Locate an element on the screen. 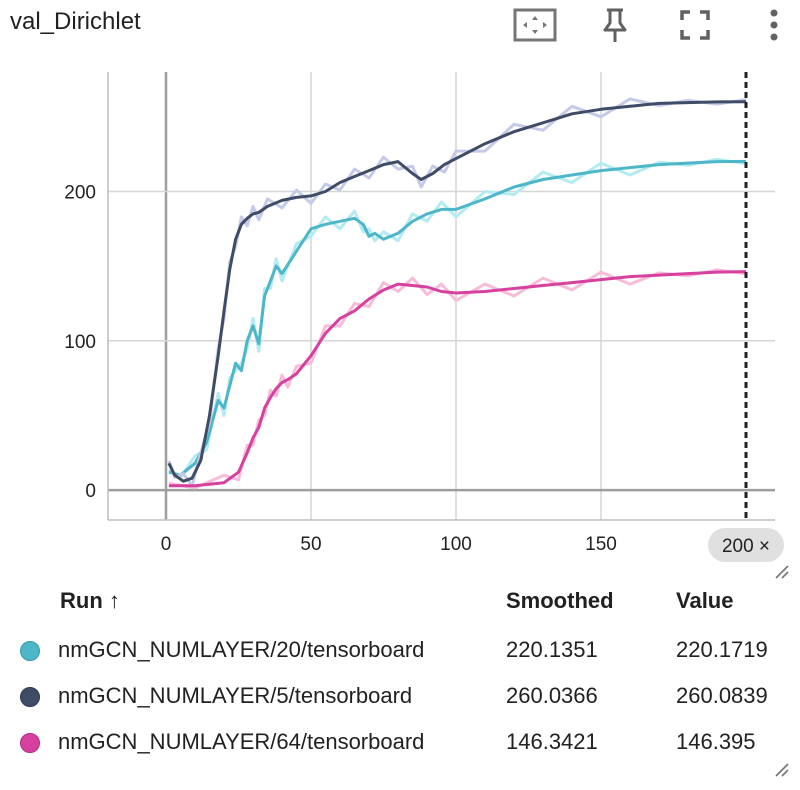 Image resolution: width=800 pixels, height=790 pixels. value-column-header: Value is located at coordinates (705, 600).